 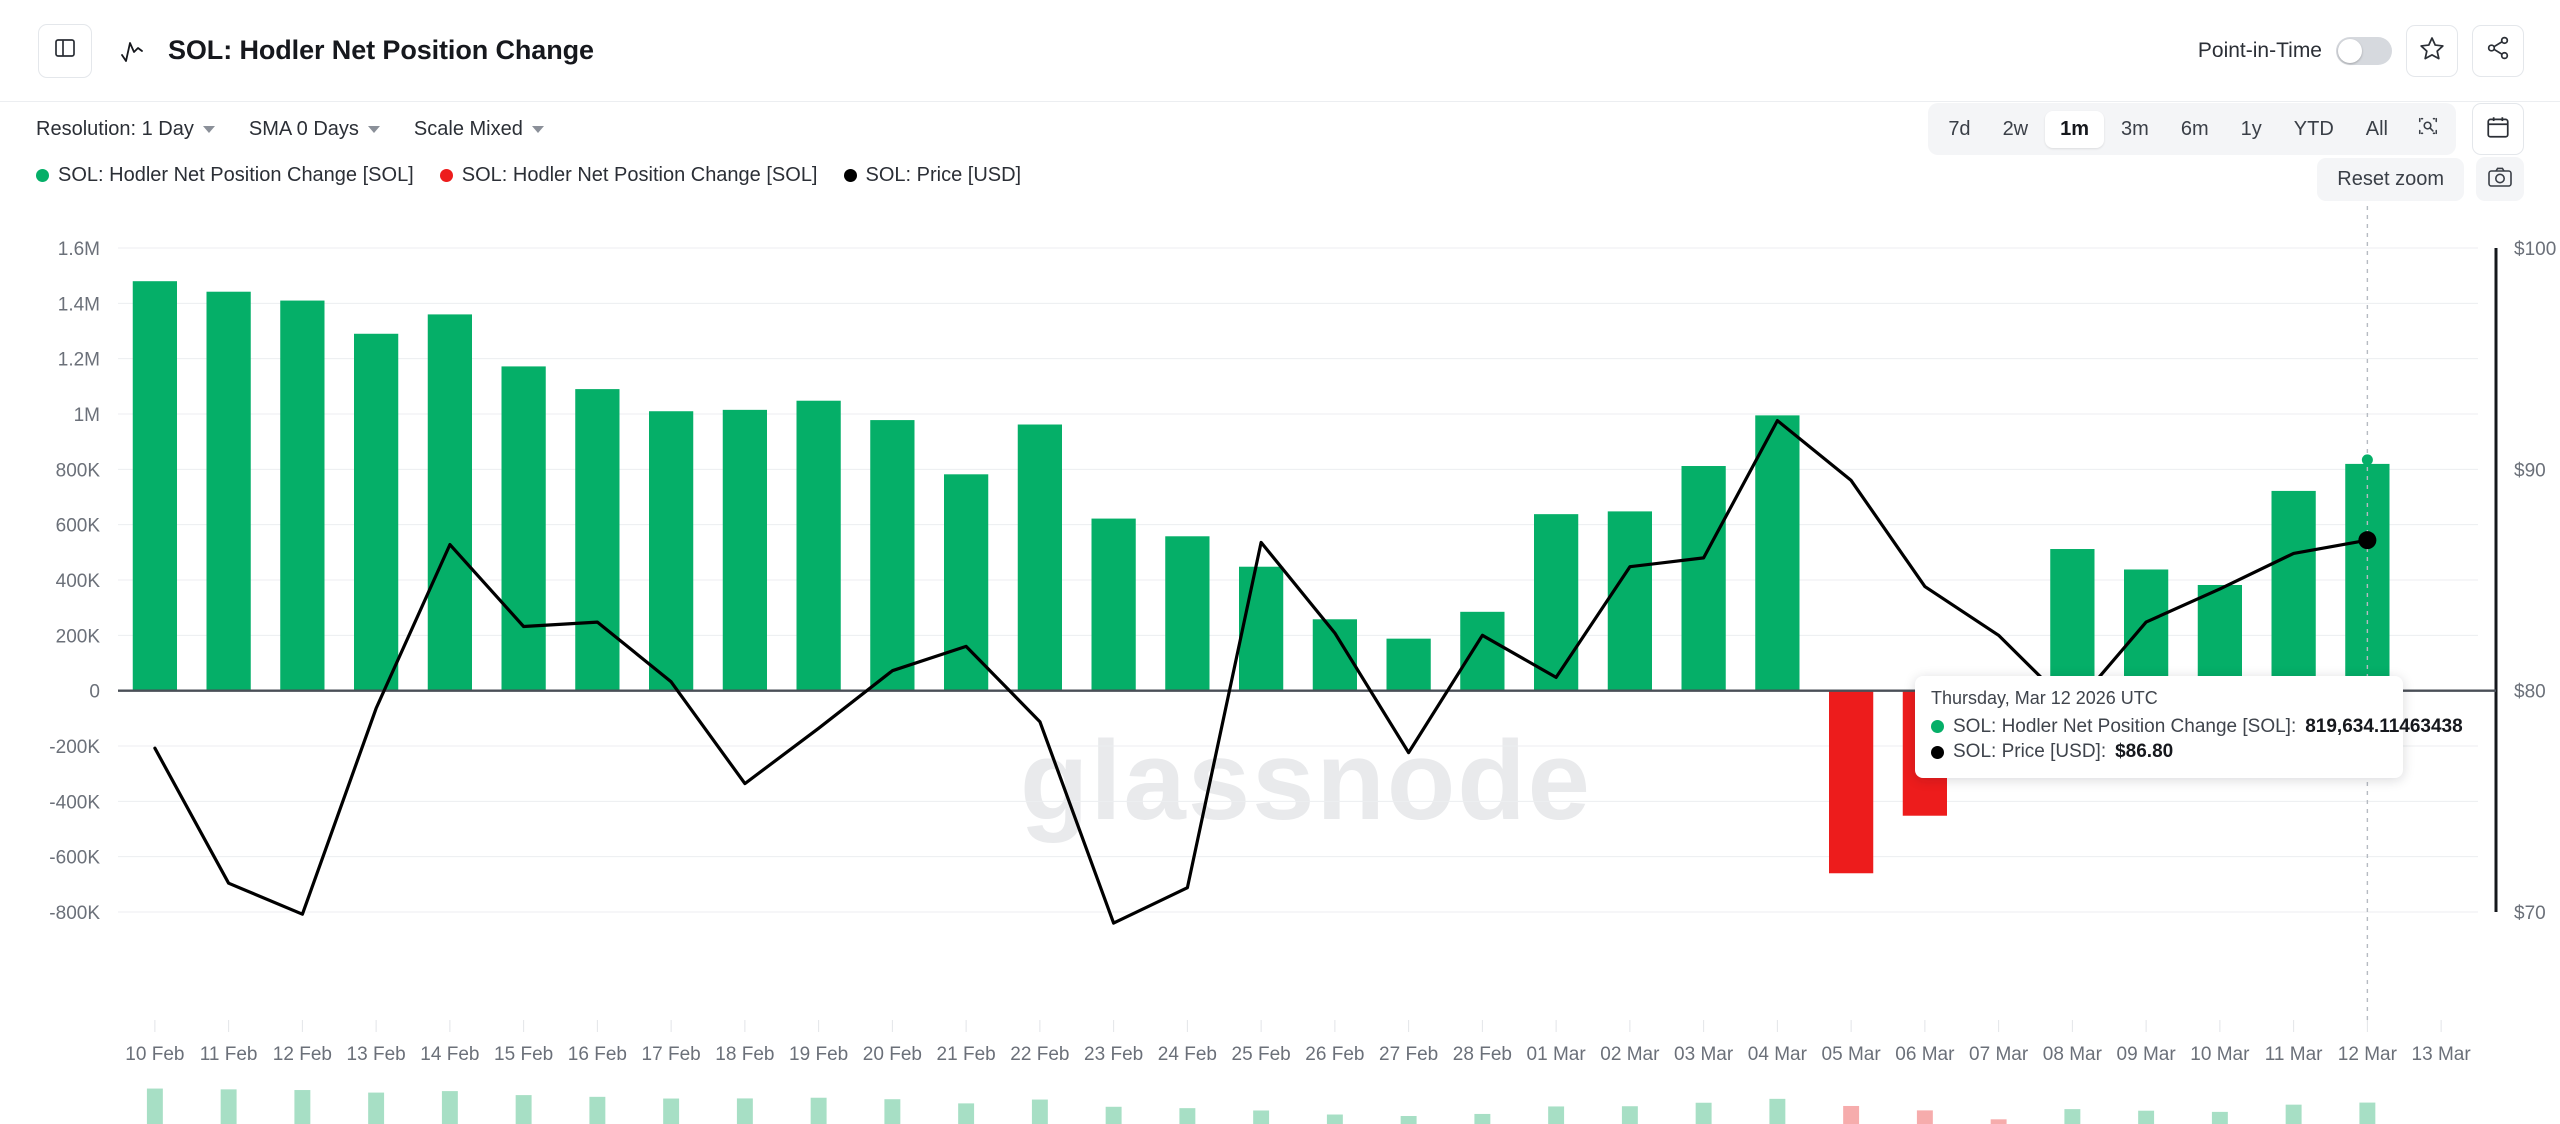 I want to click on x-axis-tick-label: 12 Mar, so click(x=2368, y=1054).